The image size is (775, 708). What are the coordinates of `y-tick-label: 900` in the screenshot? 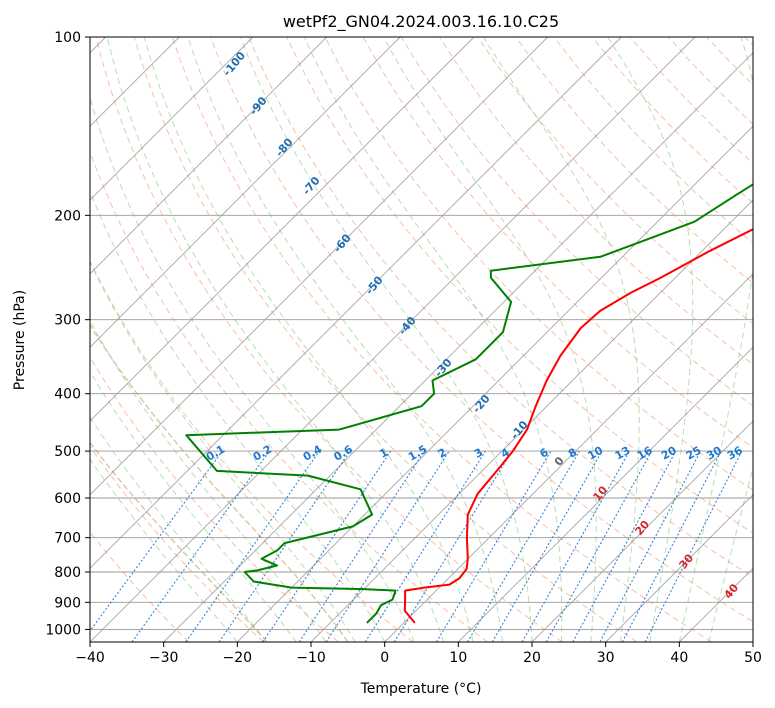 It's located at (67, 603).